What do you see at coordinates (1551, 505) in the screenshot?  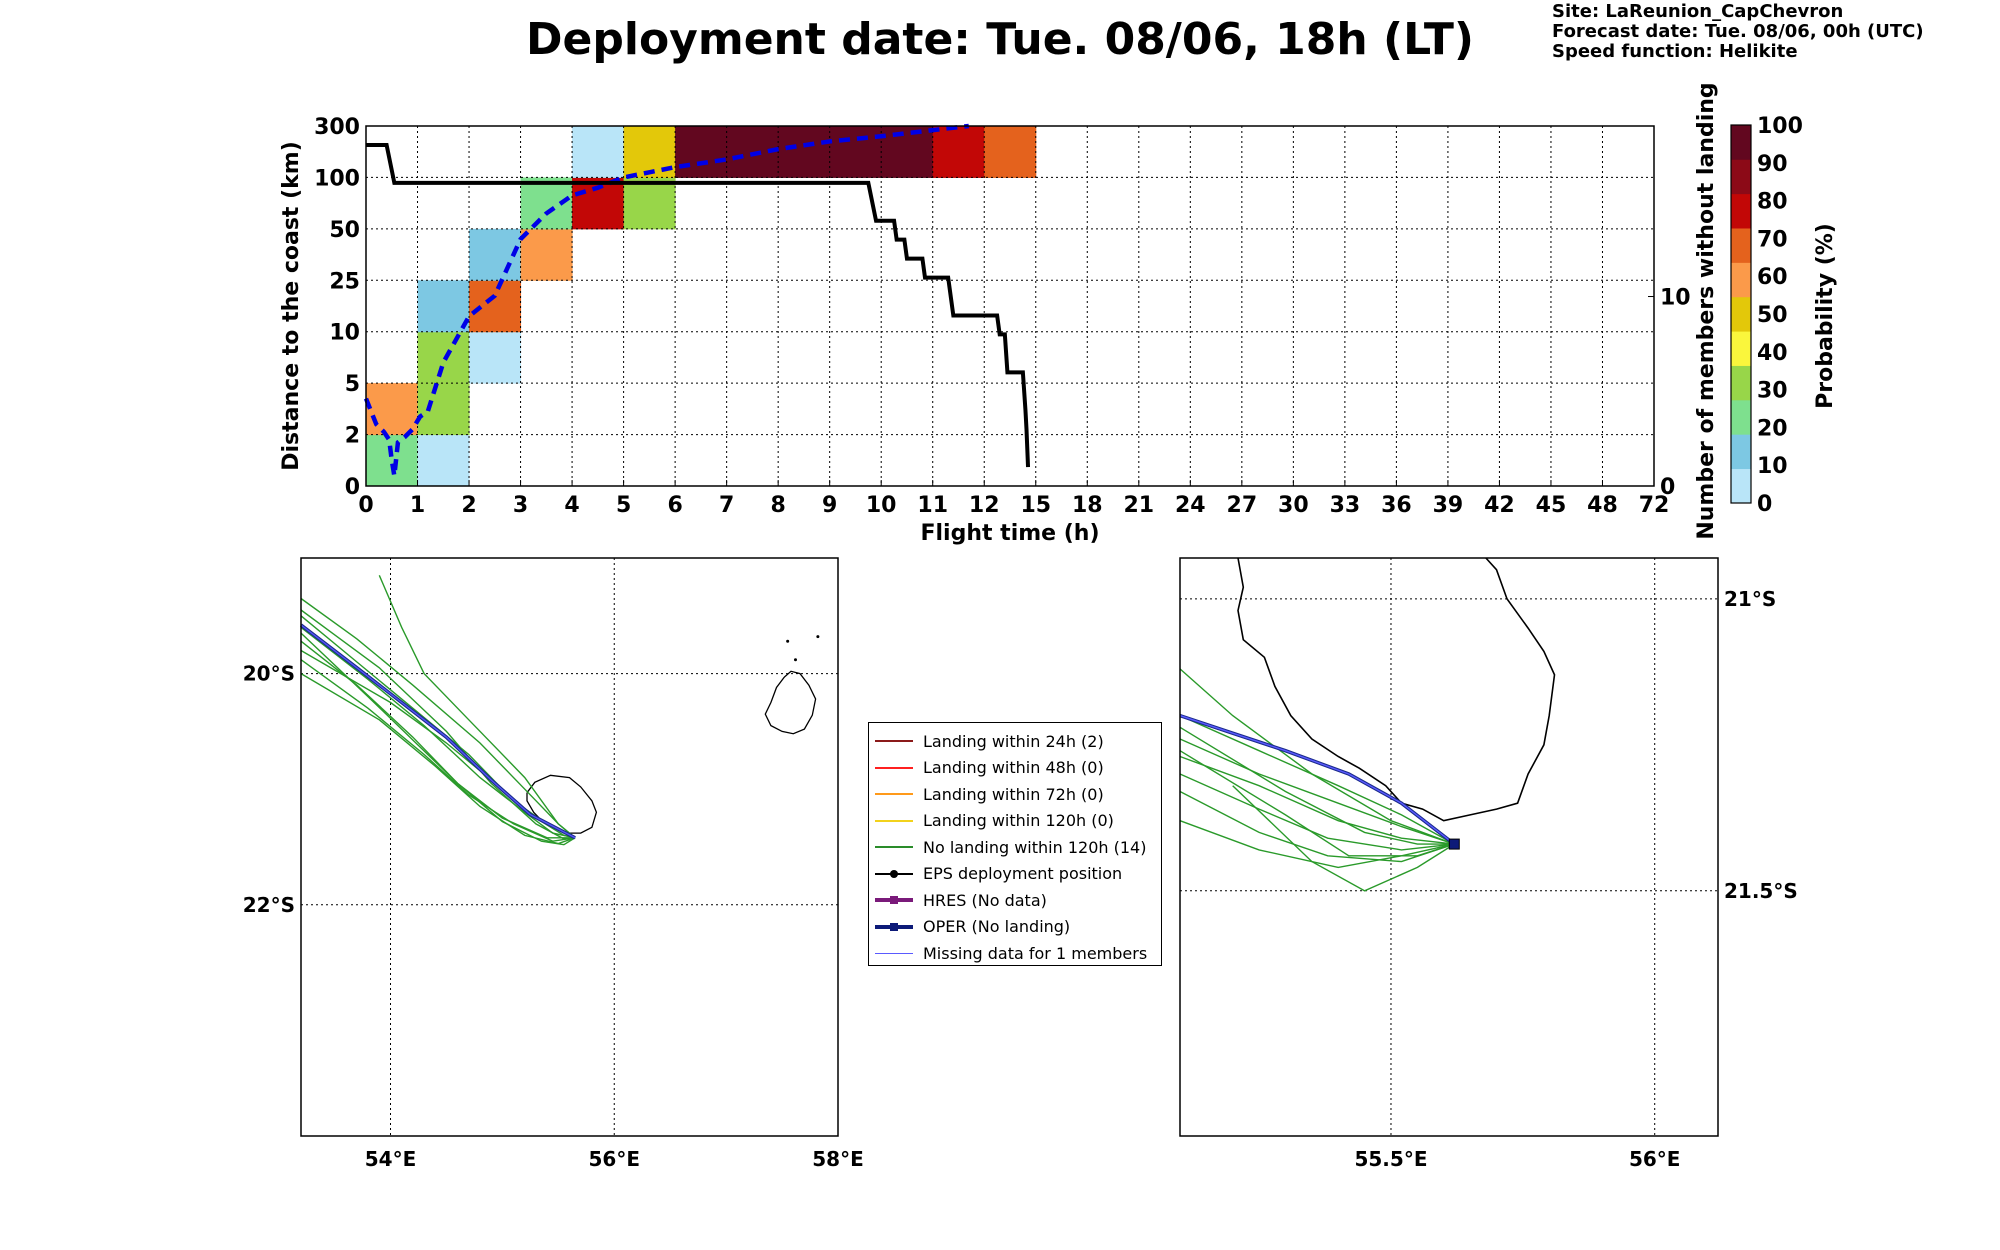 I see `x-tick-label-23: 45` at bounding box center [1551, 505].